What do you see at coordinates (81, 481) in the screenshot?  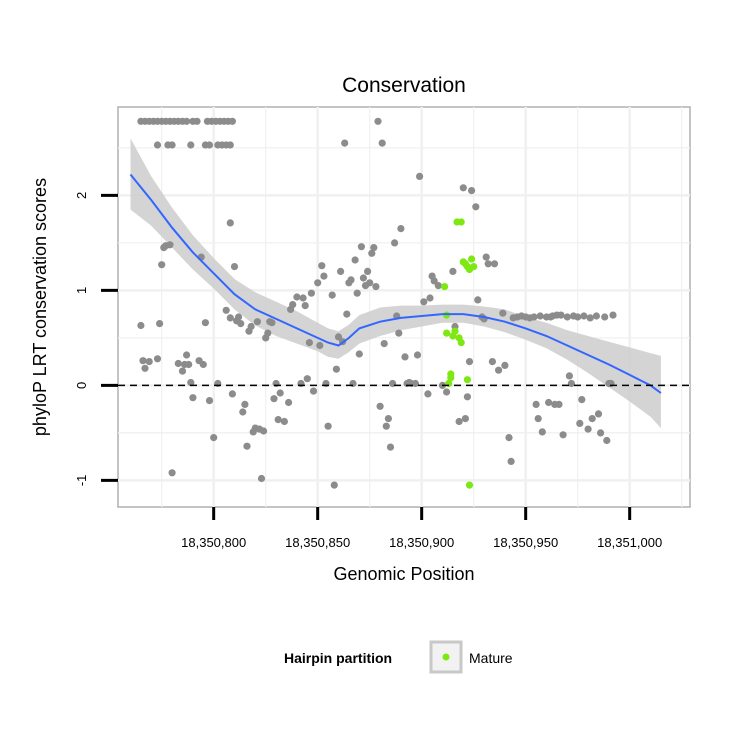 I see `y-tick-label: -1` at bounding box center [81, 481].